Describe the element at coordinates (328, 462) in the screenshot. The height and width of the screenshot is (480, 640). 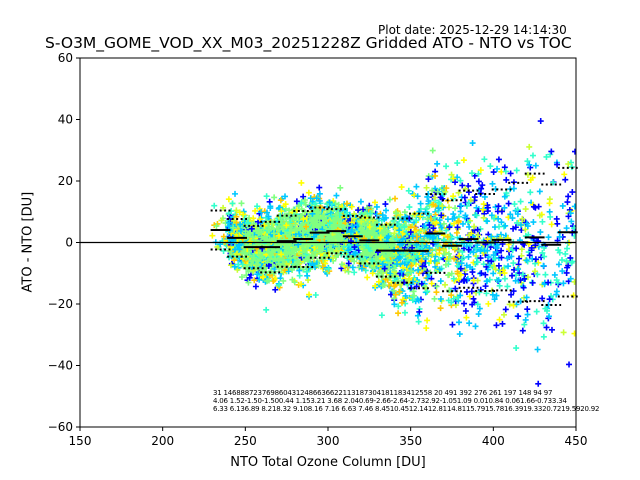
I see `x-axis-label: NTO Total Ozone Column [DU]` at that location.